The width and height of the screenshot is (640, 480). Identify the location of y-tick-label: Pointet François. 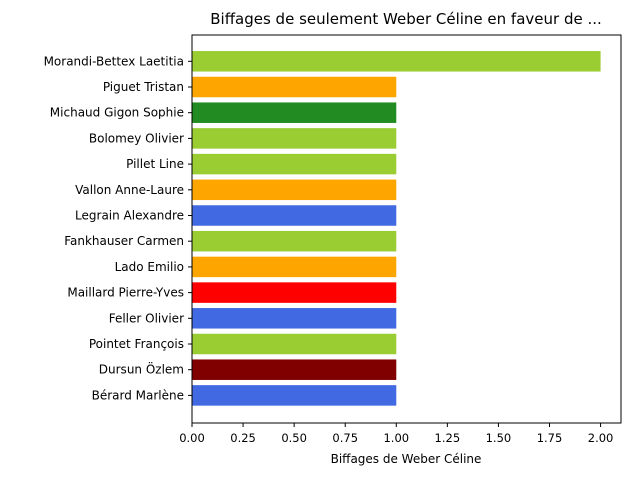
(136, 344).